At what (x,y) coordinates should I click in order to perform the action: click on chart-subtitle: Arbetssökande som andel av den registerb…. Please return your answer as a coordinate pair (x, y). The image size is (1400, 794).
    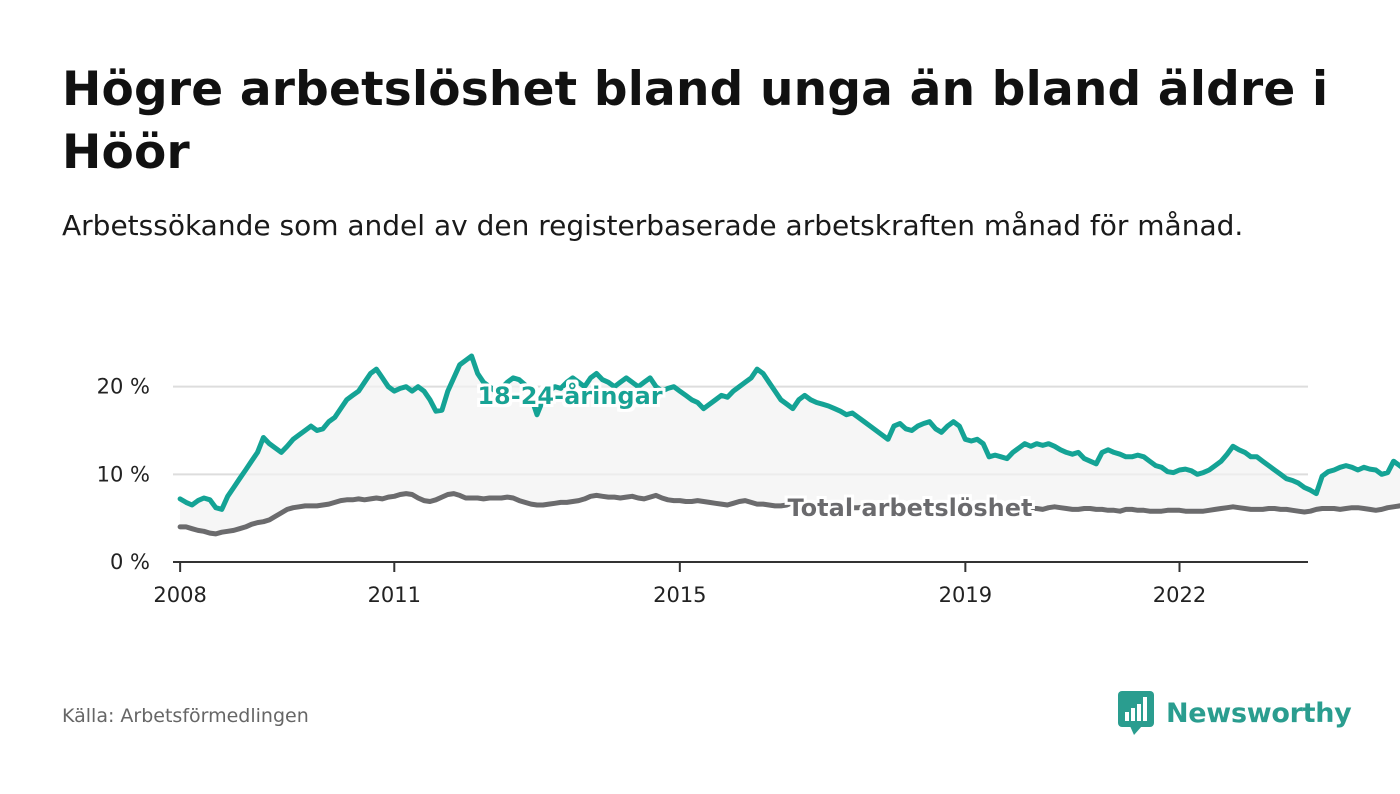
    Looking at the image, I should click on (653, 225).